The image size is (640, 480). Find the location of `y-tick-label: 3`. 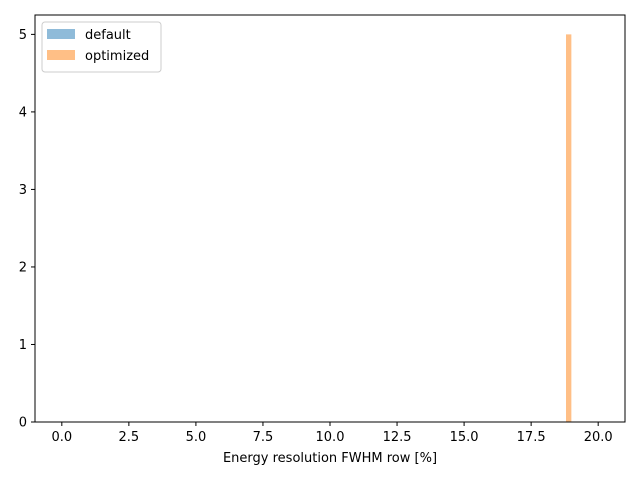

y-tick-label: 3 is located at coordinates (23, 190).